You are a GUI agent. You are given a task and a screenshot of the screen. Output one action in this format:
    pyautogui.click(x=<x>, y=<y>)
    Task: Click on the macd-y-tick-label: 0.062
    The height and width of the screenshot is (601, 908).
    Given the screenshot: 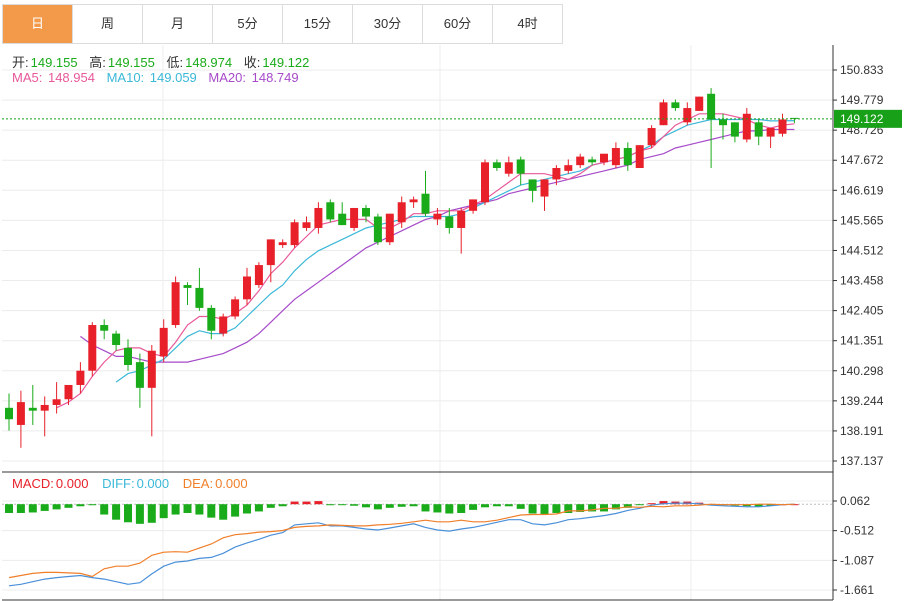 What is the action you would take?
    pyautogui.click(x=855, y=501)
    